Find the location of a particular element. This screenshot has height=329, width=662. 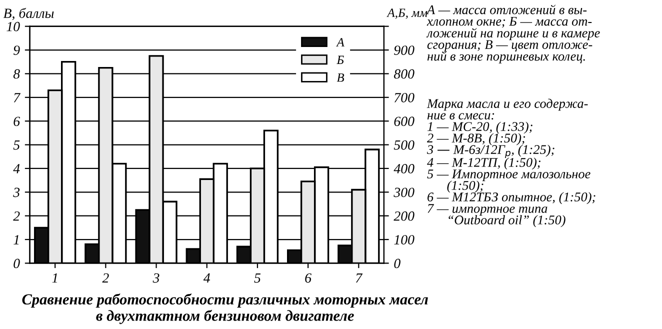

y2-tick-label: 900 is located at coordinates (404, 50).